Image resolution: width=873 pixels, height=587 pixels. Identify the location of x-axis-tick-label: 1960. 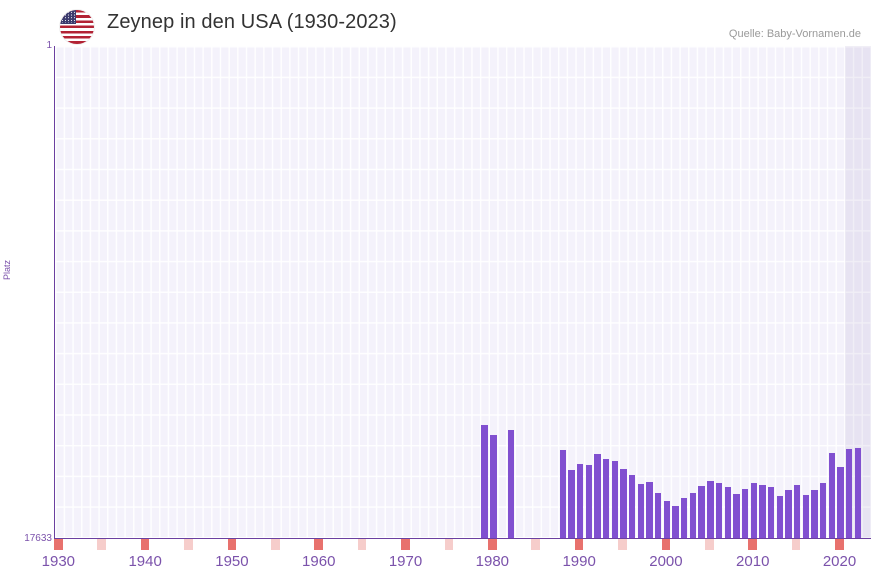
(319, 561).